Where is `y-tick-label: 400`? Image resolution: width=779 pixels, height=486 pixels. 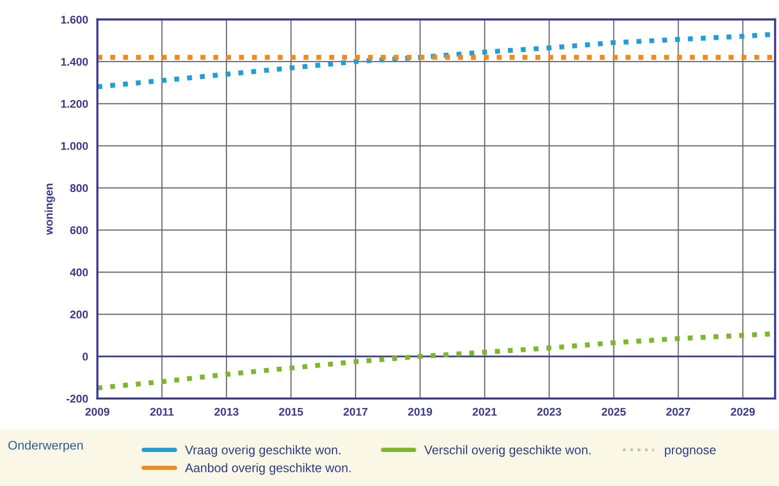 y-tick-label: 400 is located at coordinates (79, 272).